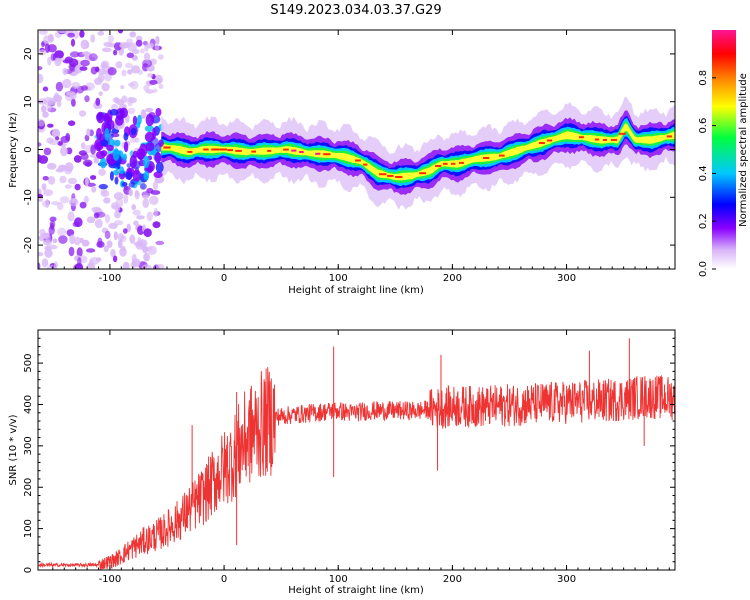 The image size is (750, 600). I want to click on chart-title: S149.2023.034.03.37.G29, so click(355, 10).